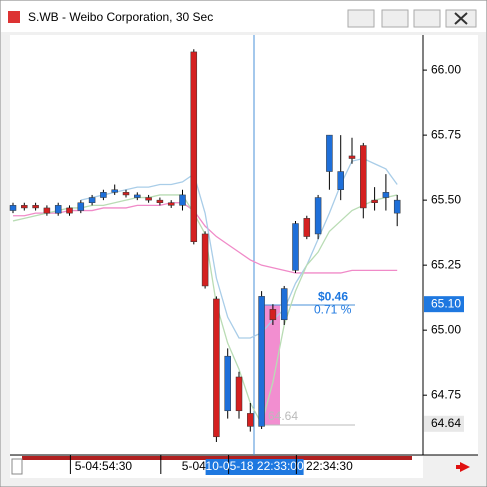 The image size is (487, 487). What do you see at coordinates (463, 467) in the screenshot?
I see `scroll-arrow` at bounding box center [463, 467].